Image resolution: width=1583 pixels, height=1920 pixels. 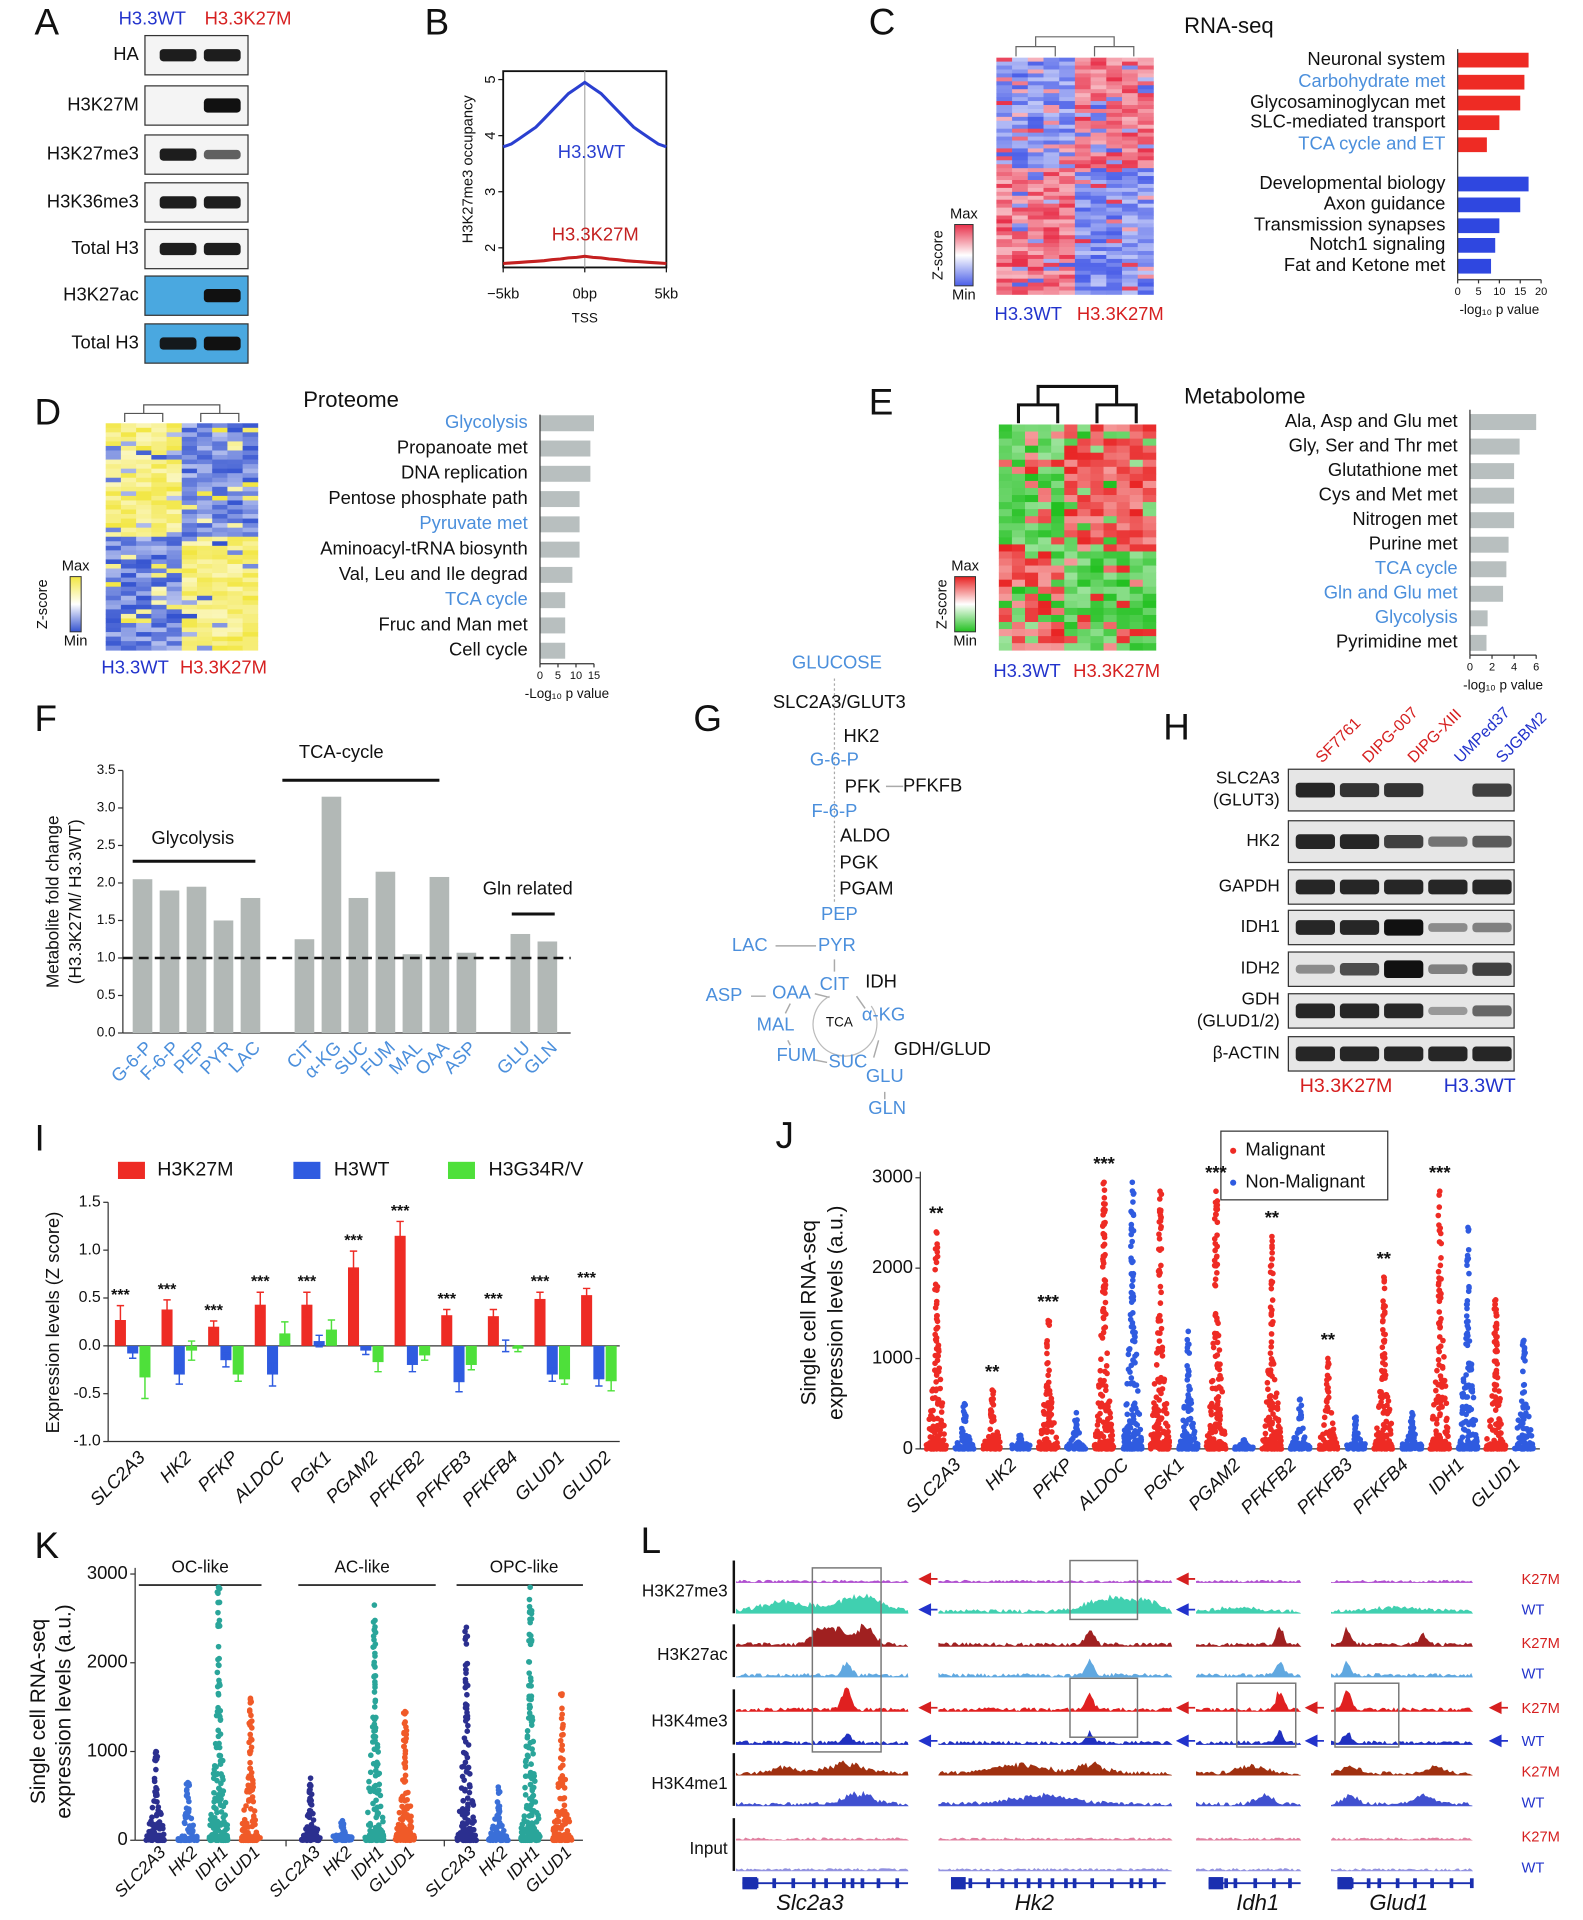 What do you see at coordinates (1249, 1737) in the screenshot?
I see `signal-track` at bounding box center [1249, 1737].